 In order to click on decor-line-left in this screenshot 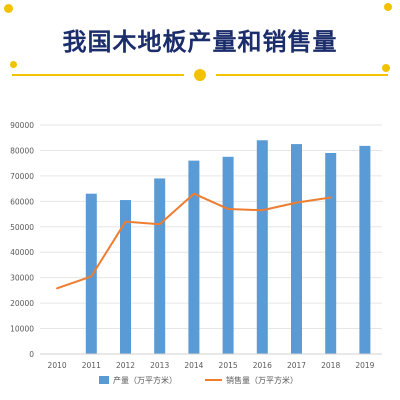, I will do `click(98, 75)`.